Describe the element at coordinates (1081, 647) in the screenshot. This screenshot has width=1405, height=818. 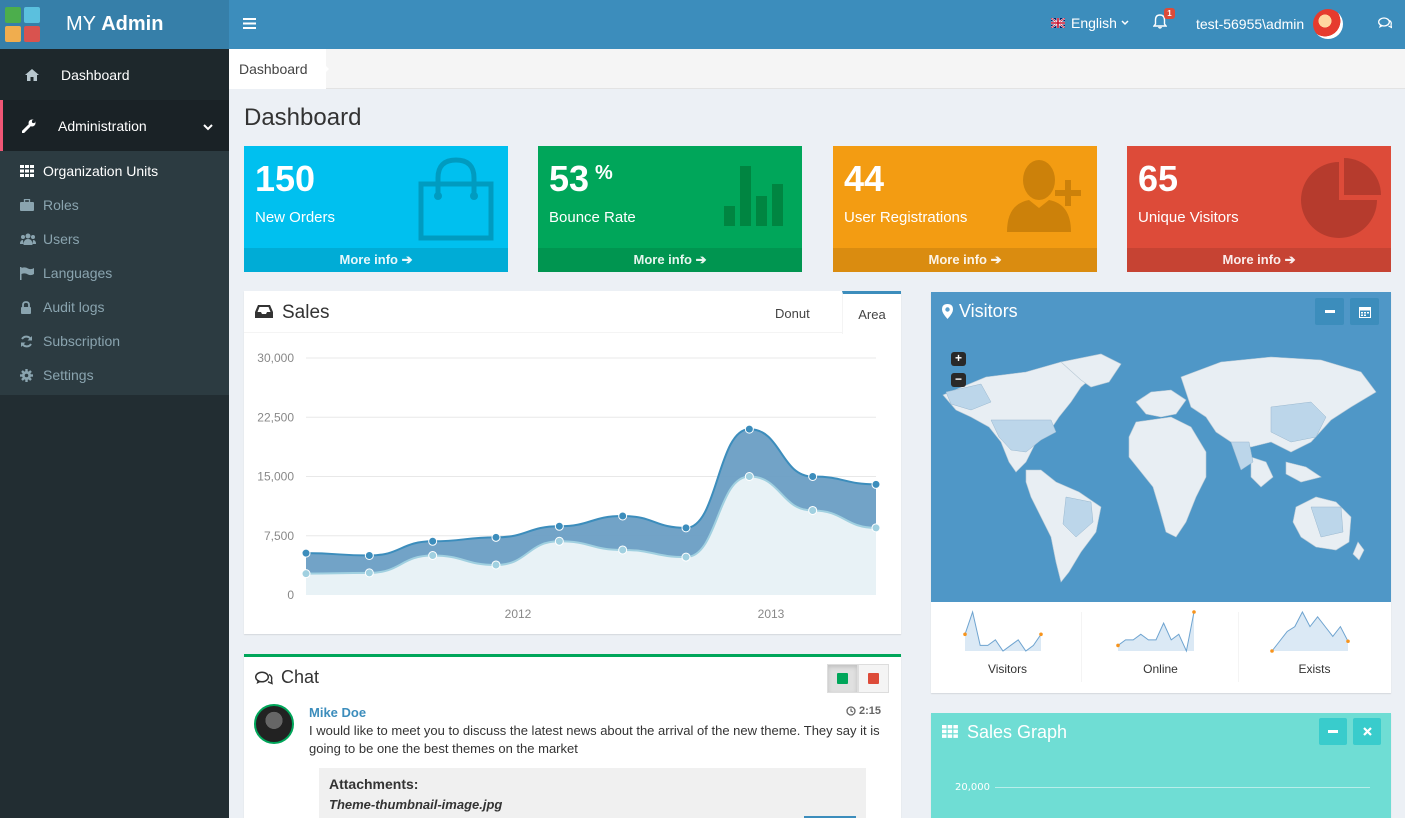
I see `divider` at that location.